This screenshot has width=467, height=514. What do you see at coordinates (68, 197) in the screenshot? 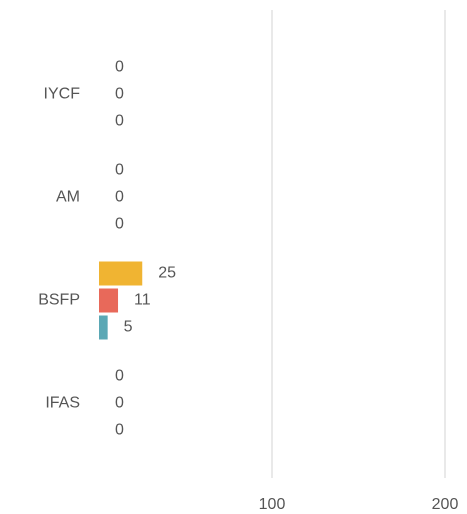
I see `y-tick-label: AM` at bounding box center [68, 197].